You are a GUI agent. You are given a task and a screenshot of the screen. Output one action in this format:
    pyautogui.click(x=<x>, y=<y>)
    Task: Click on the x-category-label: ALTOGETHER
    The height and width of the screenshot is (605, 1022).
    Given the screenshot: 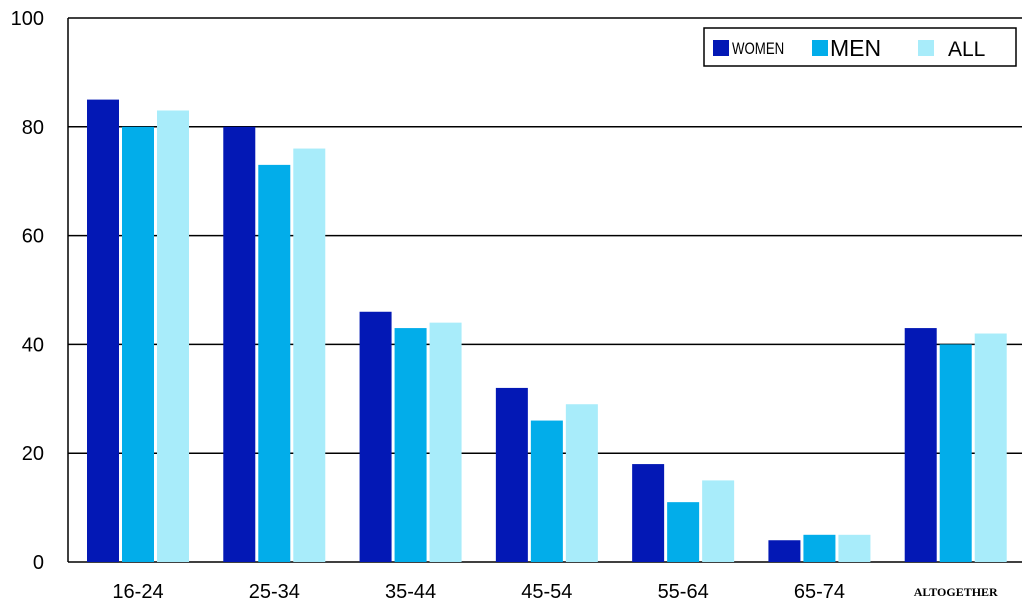 What is the action you would take?
    pyautogui.click(x=956, y=592)
    